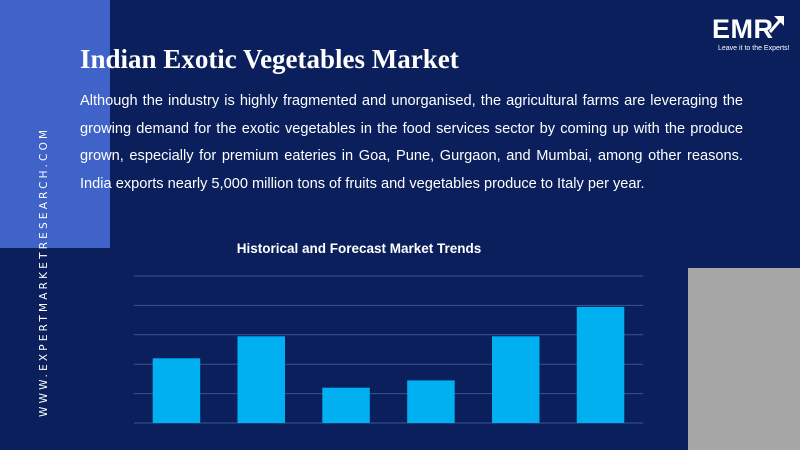 The height and width of the screenshot is (450, 800). What do you see at coordinates (55, 124) in the screenshot?
I see `accent-block` at bounding box center [55, 124].